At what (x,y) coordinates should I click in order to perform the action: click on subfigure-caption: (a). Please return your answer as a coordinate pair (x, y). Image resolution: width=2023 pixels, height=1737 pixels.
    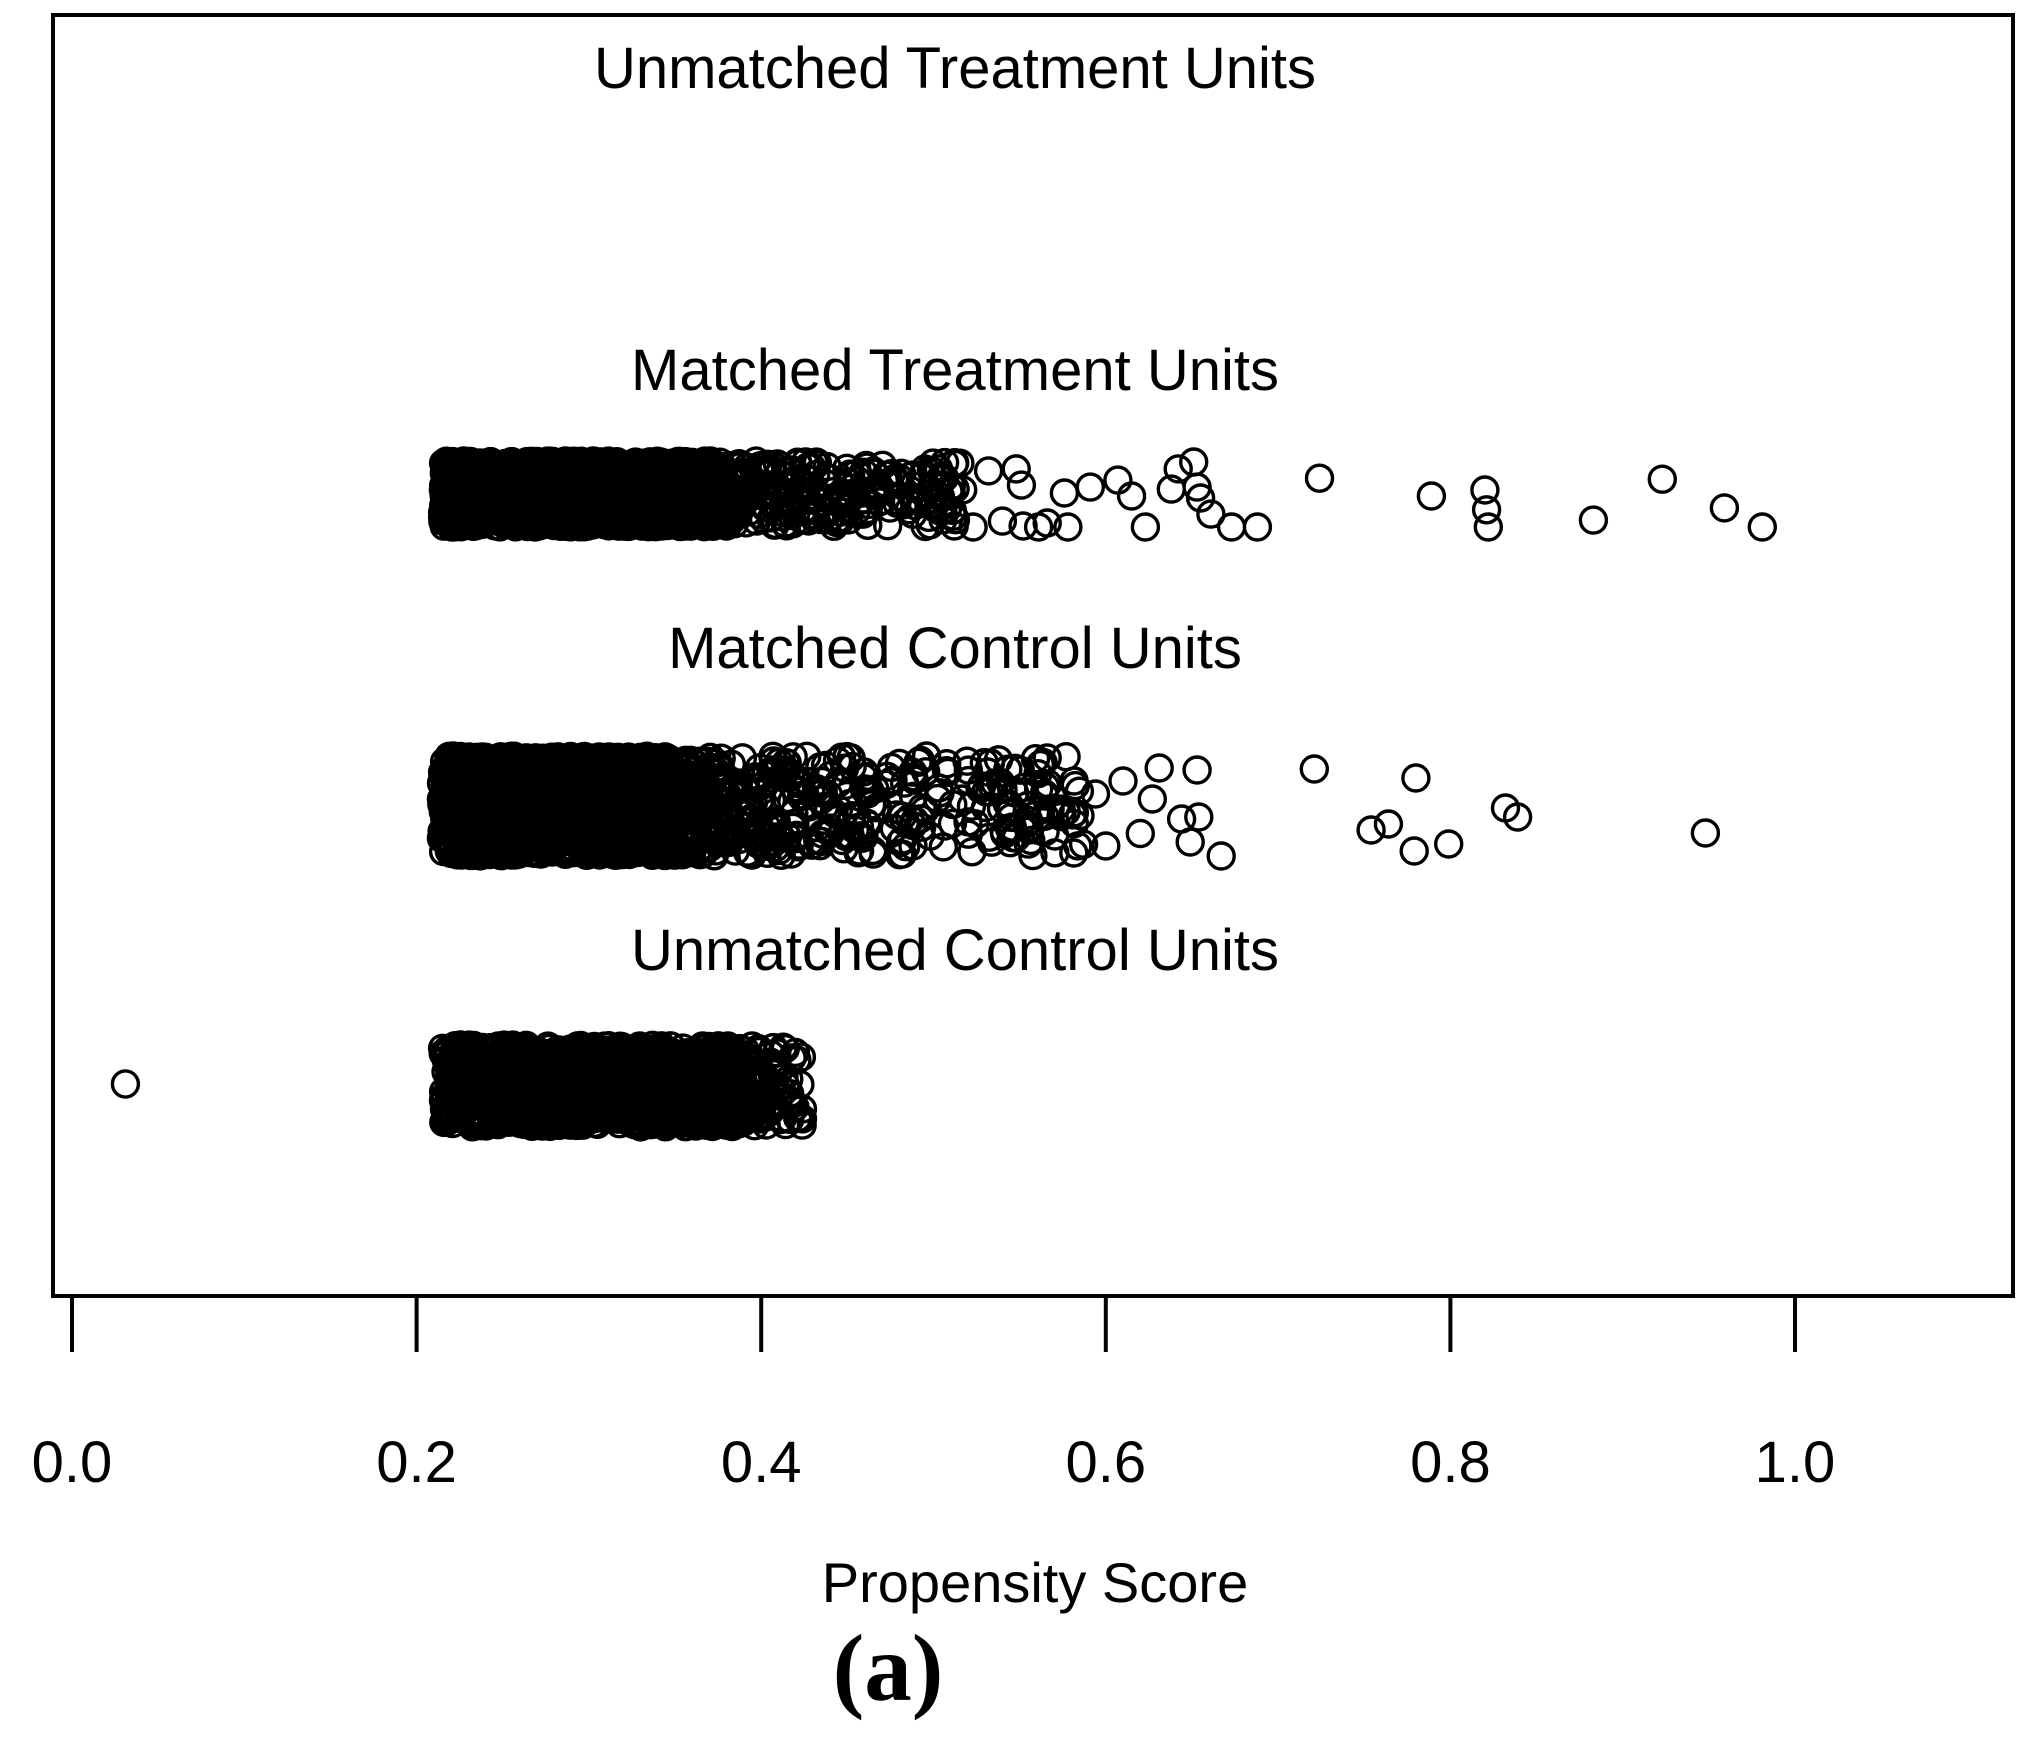
    Looking at the image, I should click on (888, 1668).